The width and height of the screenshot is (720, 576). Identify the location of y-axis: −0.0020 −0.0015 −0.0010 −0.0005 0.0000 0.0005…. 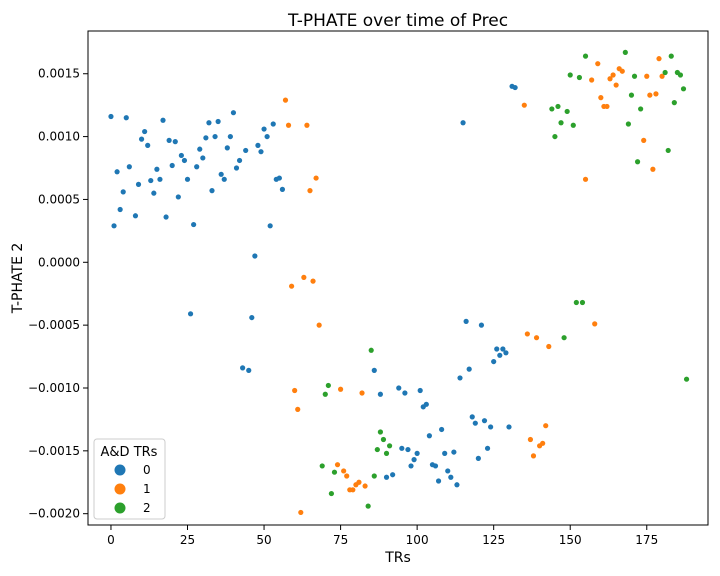
(58, 294).